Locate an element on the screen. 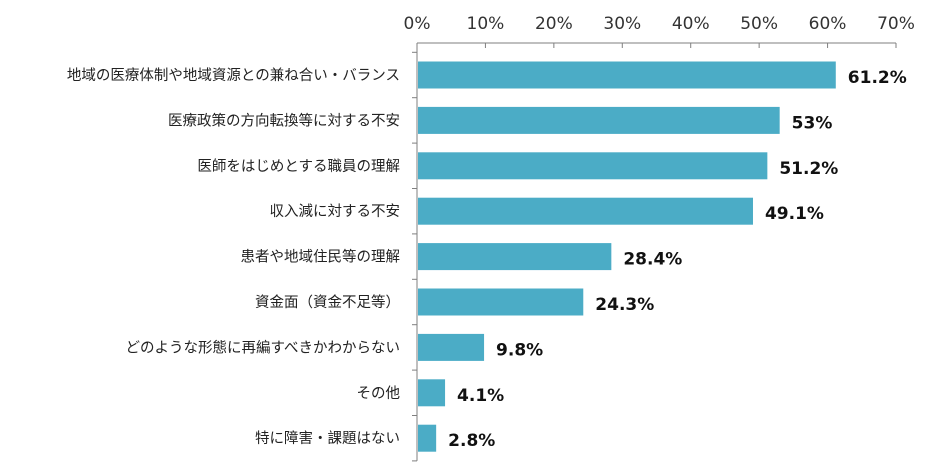 The width and height of the screenshot is (932, 473). data-label: 53% is located at coordinates (812, 123).